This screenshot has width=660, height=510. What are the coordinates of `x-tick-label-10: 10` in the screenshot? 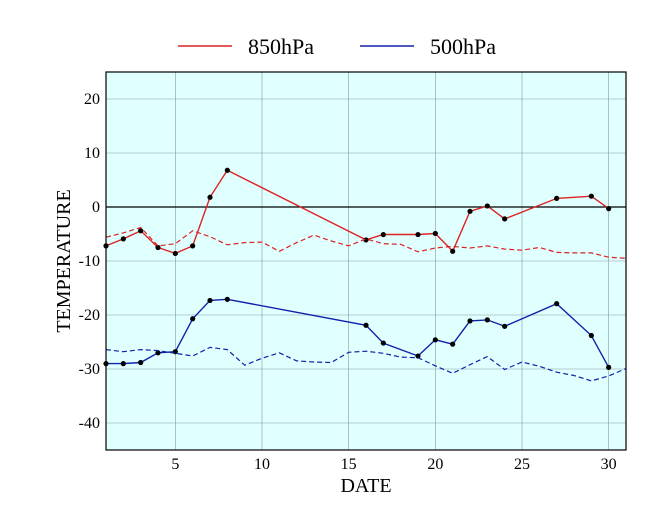 It's located at (262, 464).